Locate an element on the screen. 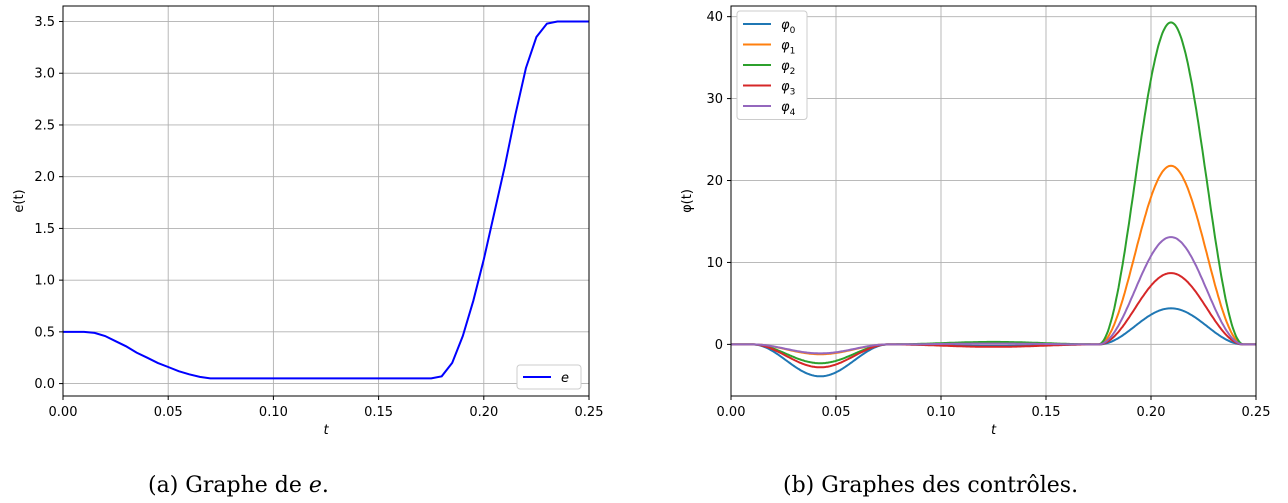  legend-label-phi2: φ2 is located at coordinates (788, 68).